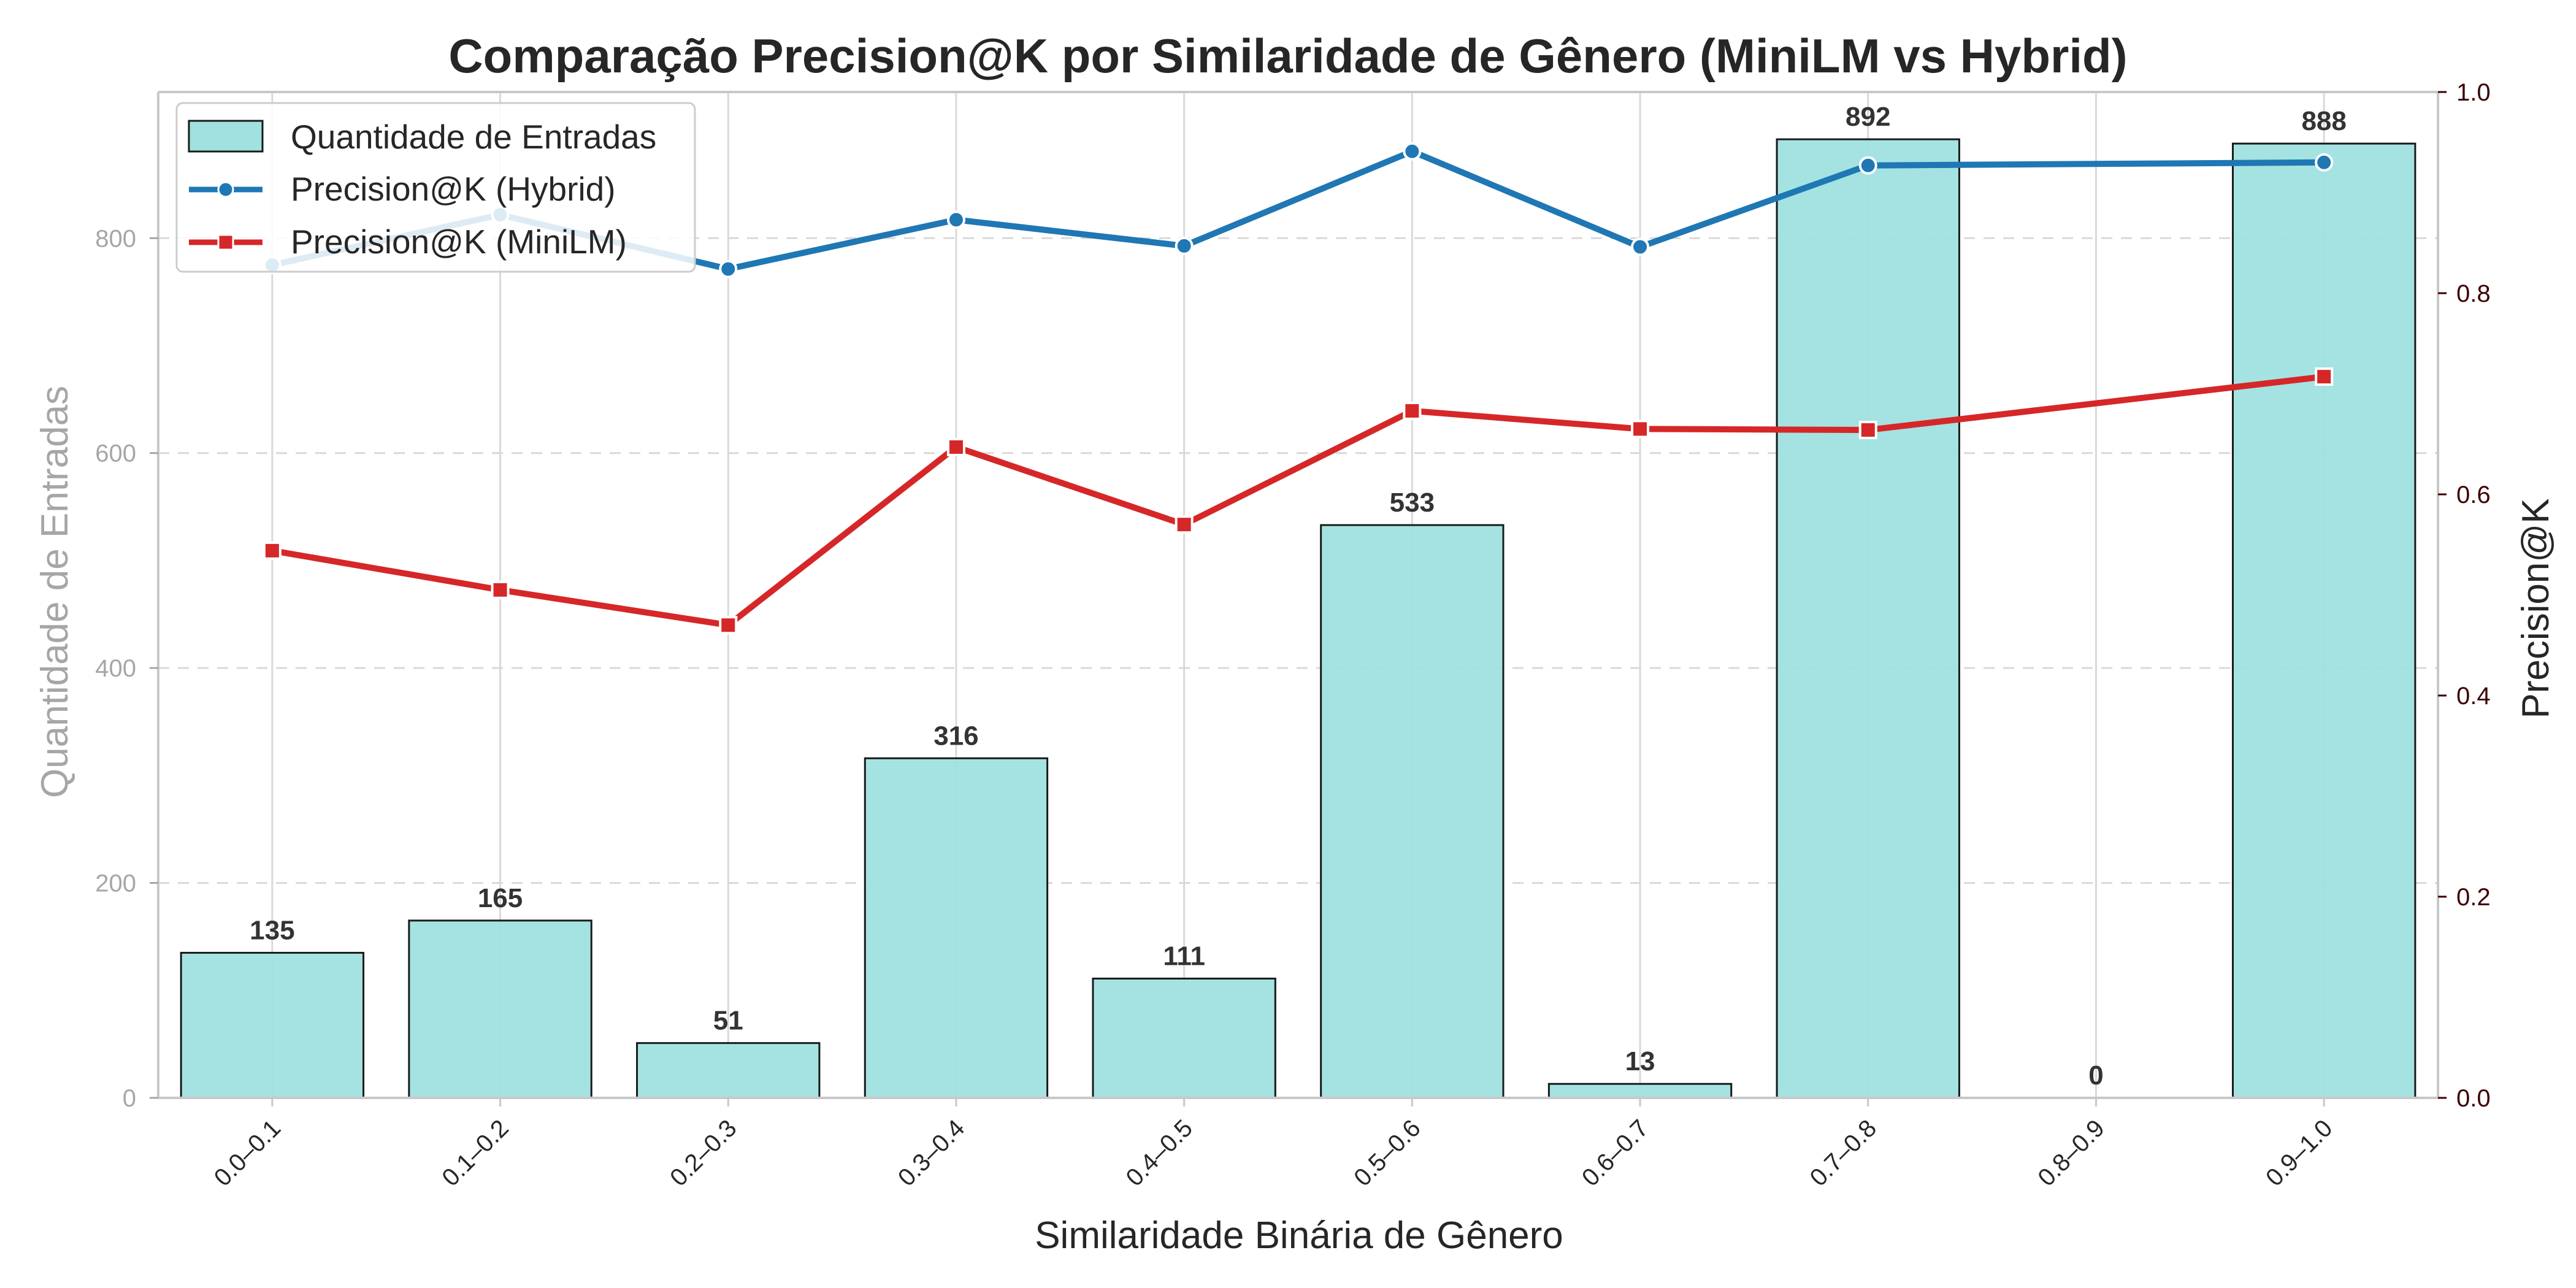 The image size is (2576, 1288). Describe the element at coordinates (703, 1152) in the screenshot. I see `x-tick-label: 0.2–0.3` at that location.